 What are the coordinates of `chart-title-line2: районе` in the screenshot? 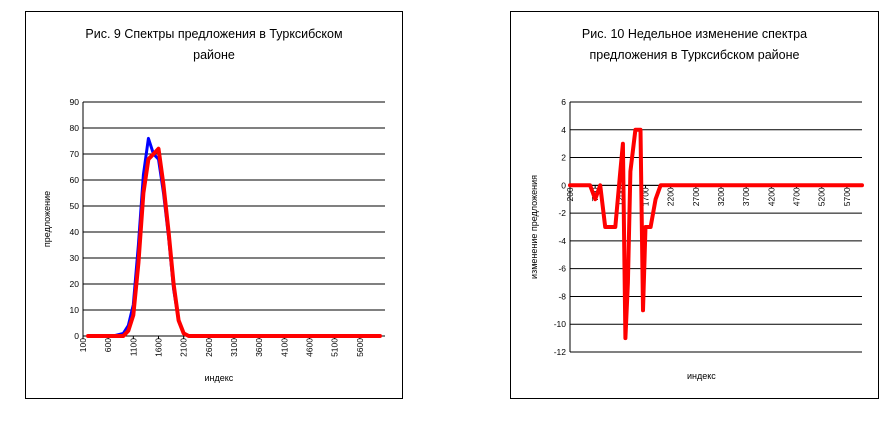 It's located at (214, 55).